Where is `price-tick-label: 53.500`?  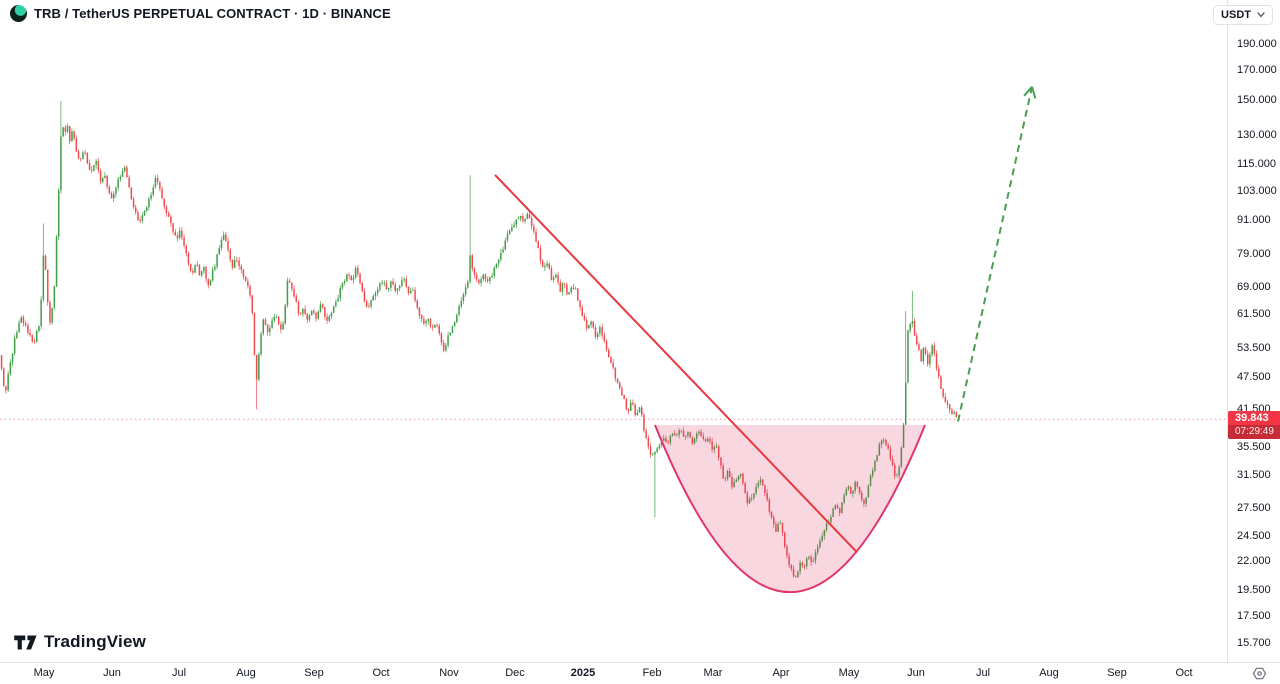
price-tick-label: 53.500 is located at coordinates (1254, 347).